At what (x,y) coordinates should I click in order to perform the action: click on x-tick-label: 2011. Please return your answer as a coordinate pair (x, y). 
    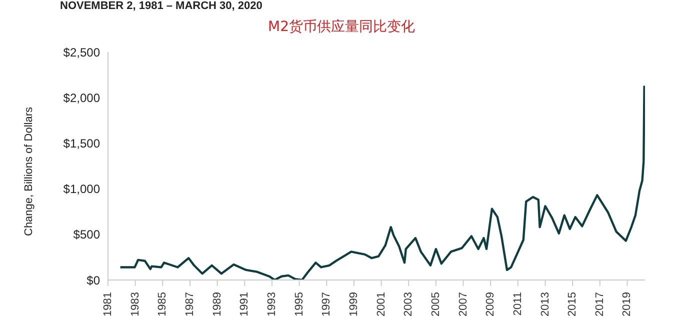
    Looking at the image, I should click on (518, 304).